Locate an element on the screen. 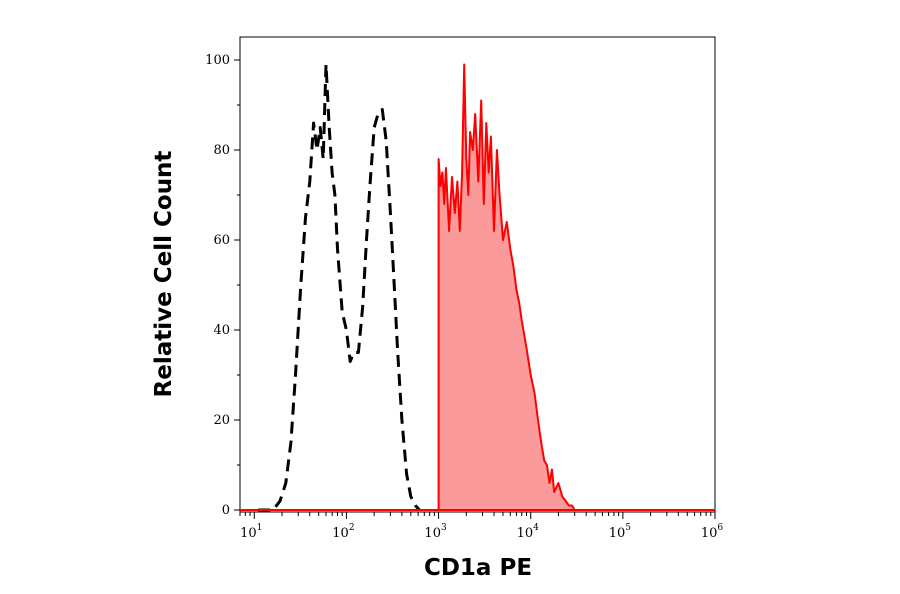  y-tick-label: 80 is located at coordinates (221, 150).